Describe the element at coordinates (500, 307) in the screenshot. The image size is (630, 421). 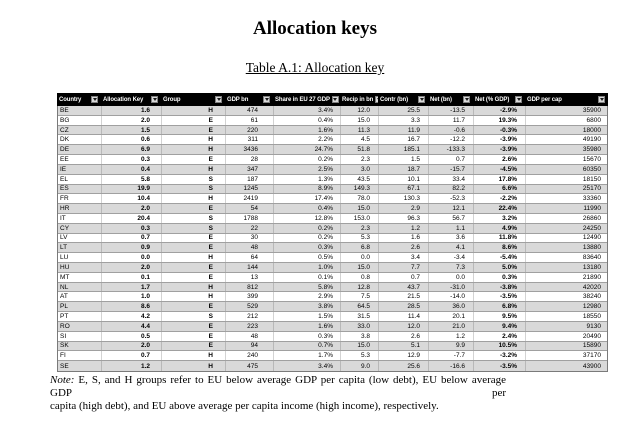
I see `cell-net_pct: 6.8%` at that location.